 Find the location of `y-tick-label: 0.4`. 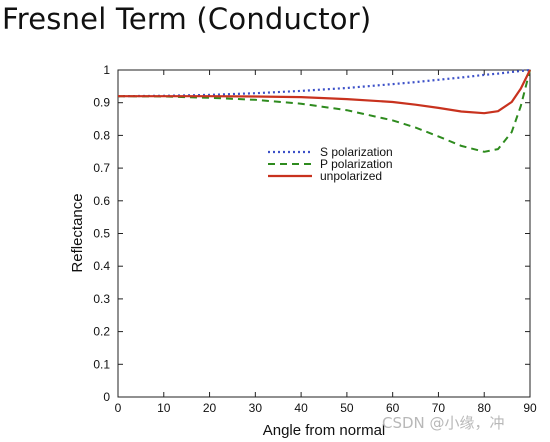

y-tick-label: 0.4 is located at coordinates (101, 266).